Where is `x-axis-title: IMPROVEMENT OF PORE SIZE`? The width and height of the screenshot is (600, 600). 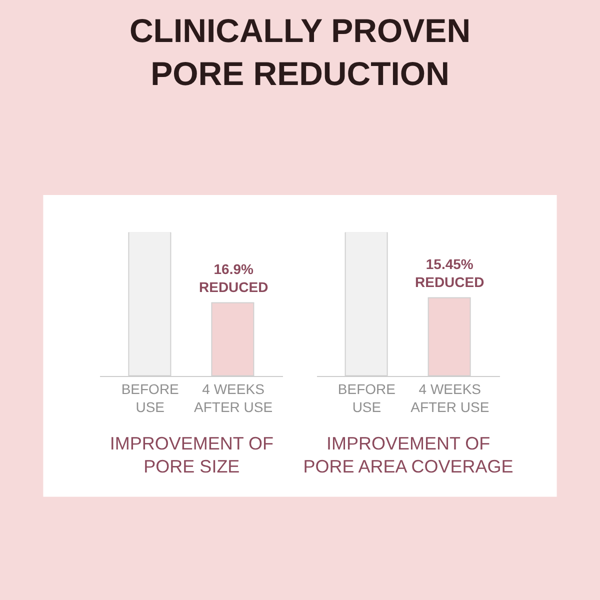
x-axis-title: IMPROVEMENT OF PORE SIZE is located at coordinates (192, 455).